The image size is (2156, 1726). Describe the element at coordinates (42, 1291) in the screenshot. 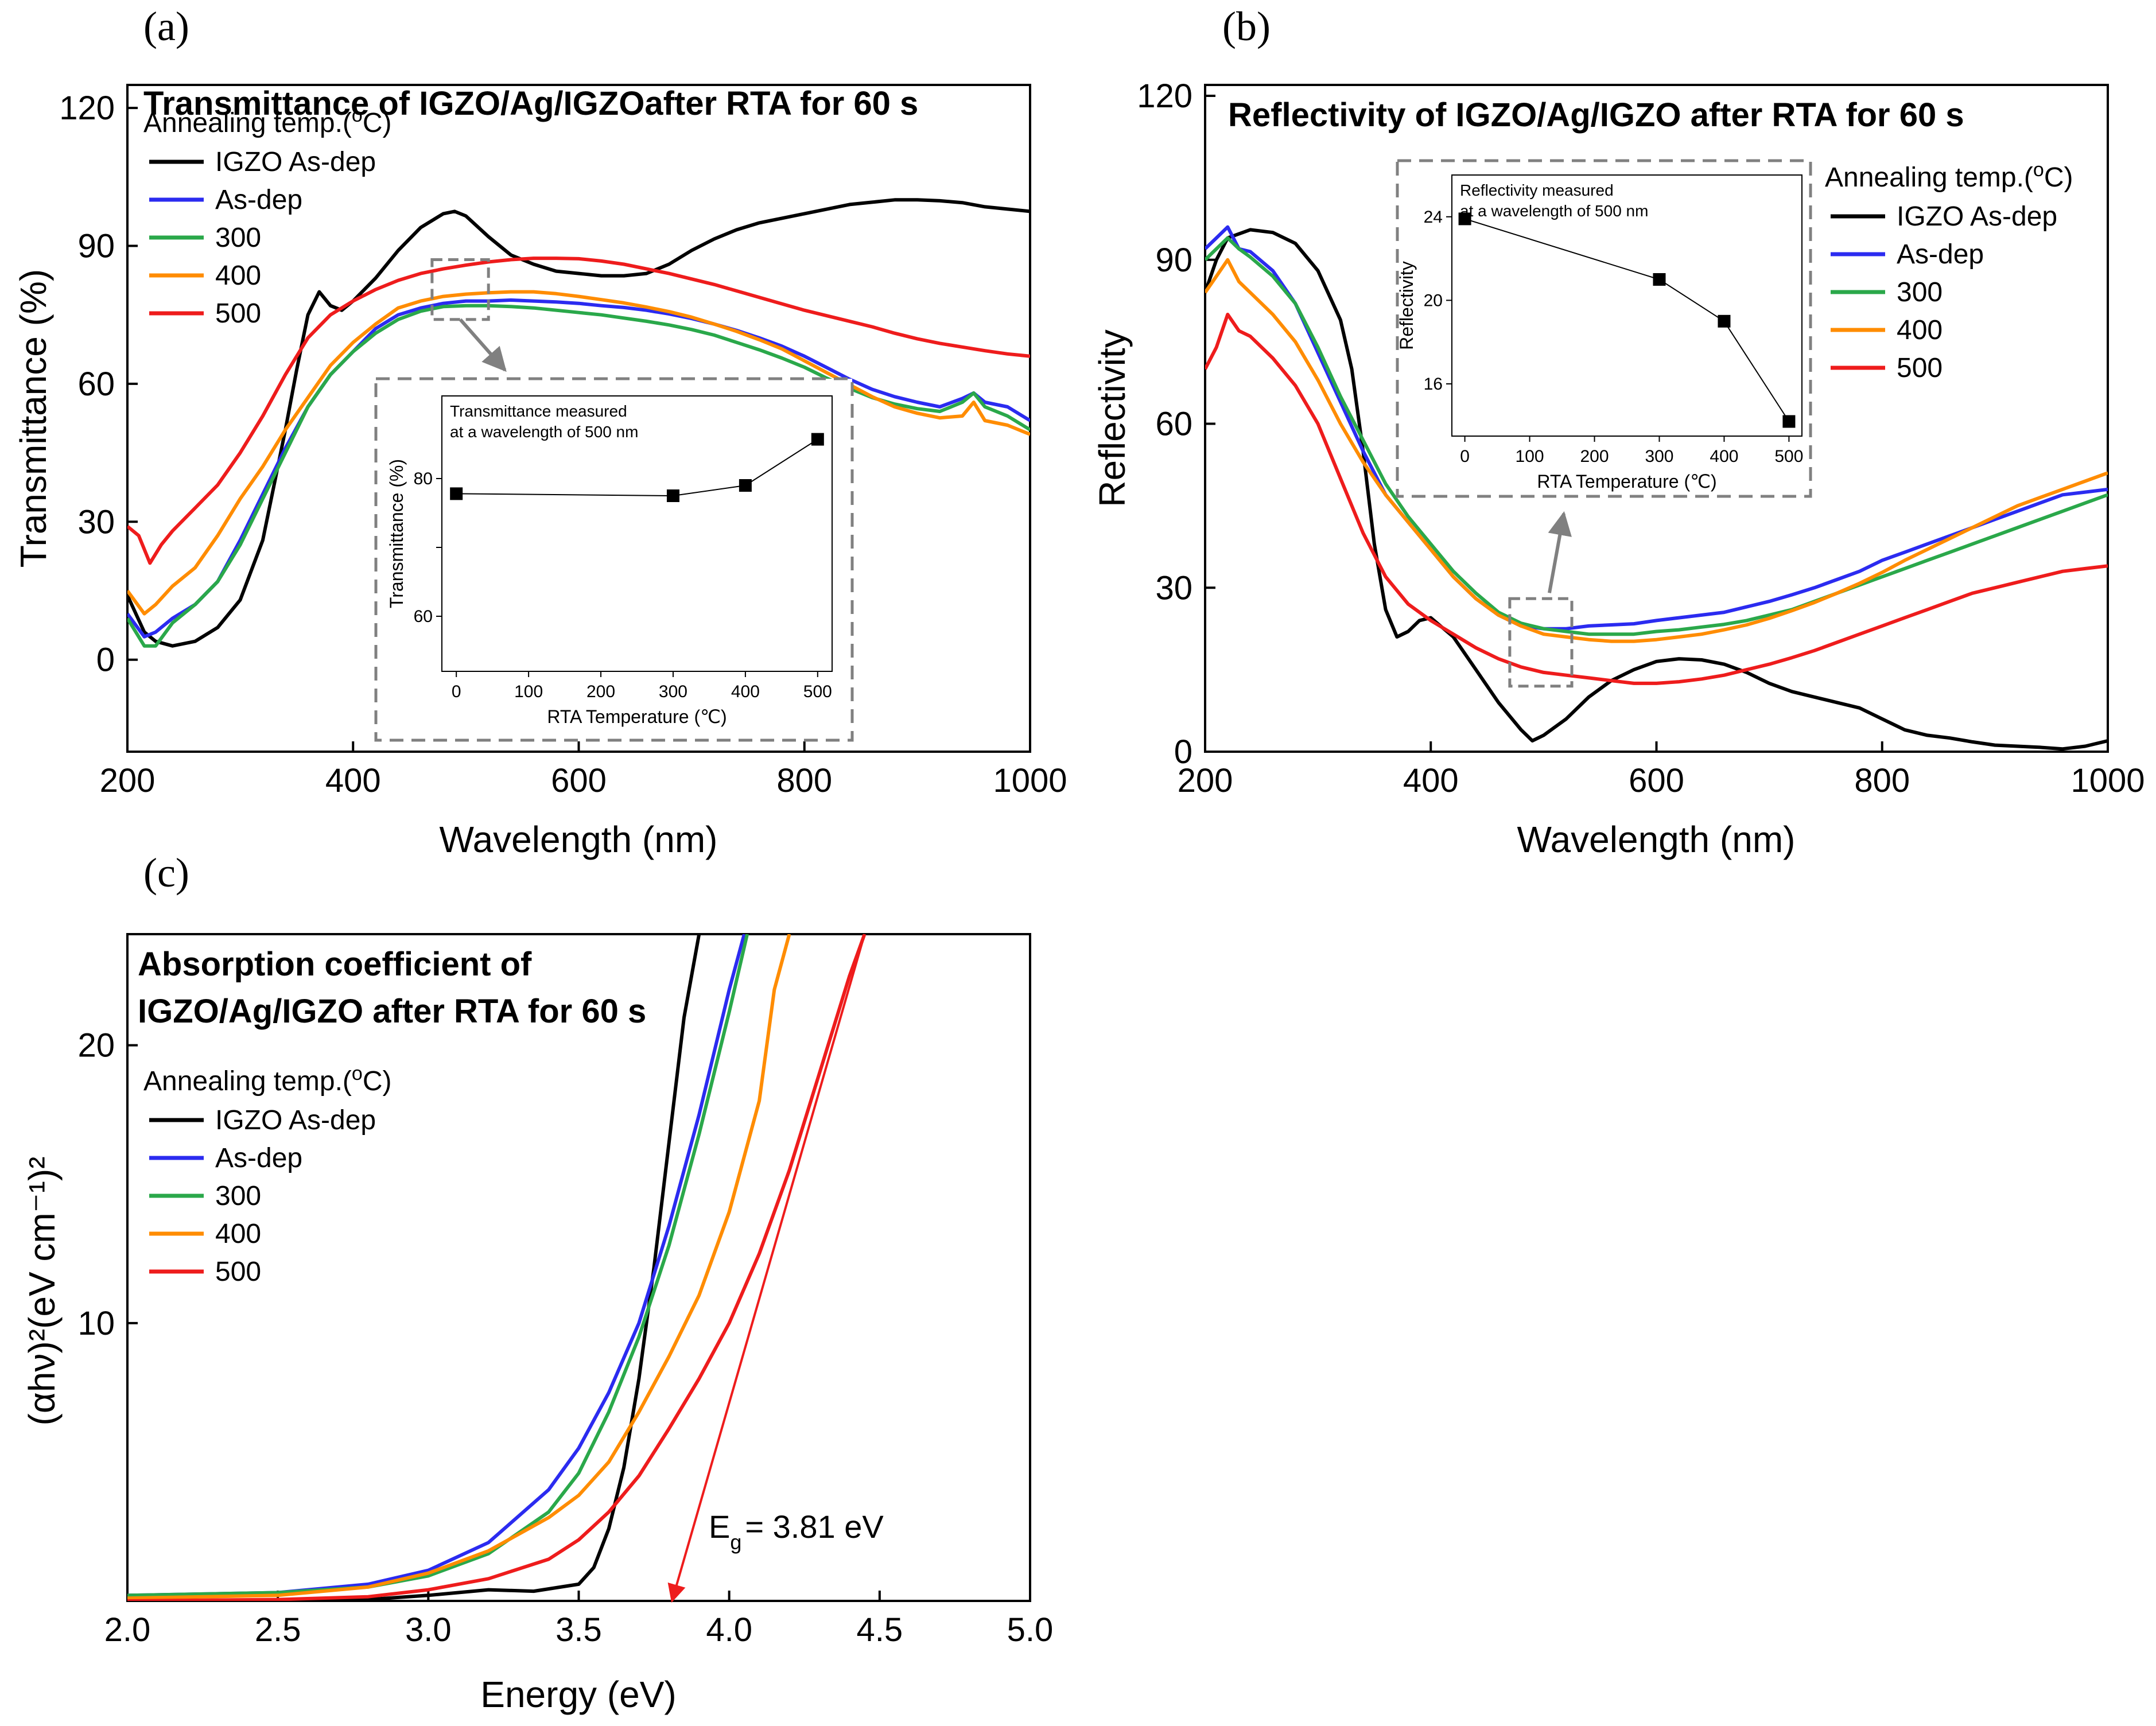

I see `panel-c-ylabel: (αhν)²(eV cm⁻¹)²` at that location.